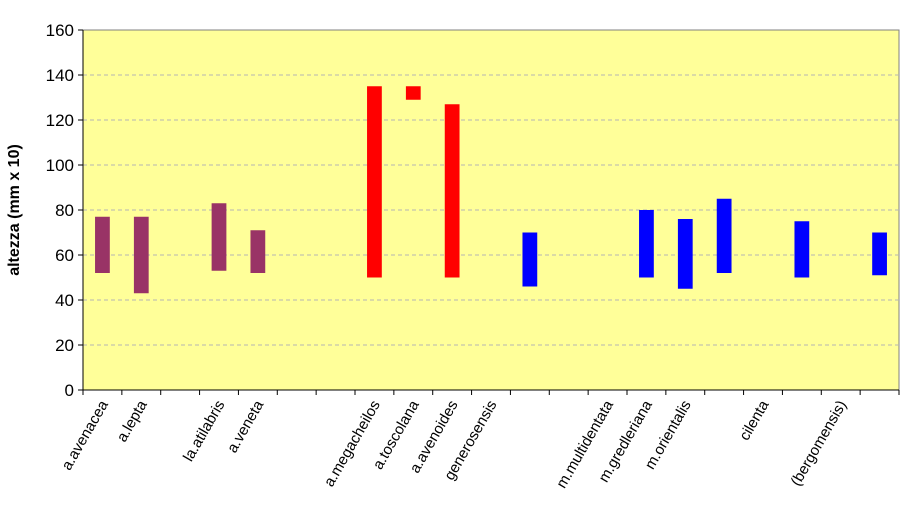 The image size is (914, 531). What do you see at coordinates (246, 426) in the screenshot?
I see `x-category-label: a.veneta` at bounding box center [246, 426].